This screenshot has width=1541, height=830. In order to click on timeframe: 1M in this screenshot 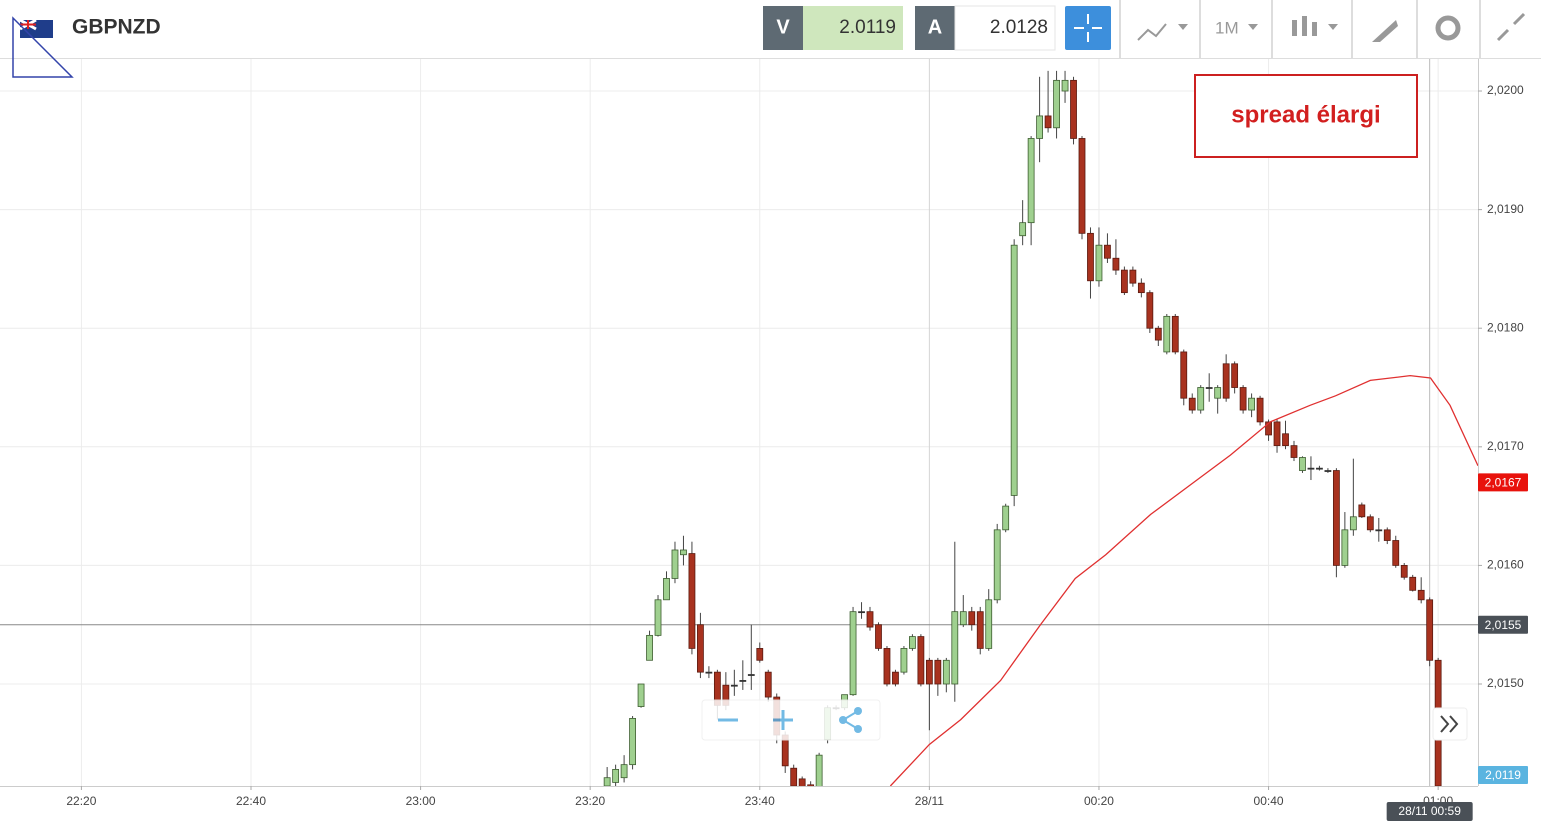, I will do `click(1227, 27)`.